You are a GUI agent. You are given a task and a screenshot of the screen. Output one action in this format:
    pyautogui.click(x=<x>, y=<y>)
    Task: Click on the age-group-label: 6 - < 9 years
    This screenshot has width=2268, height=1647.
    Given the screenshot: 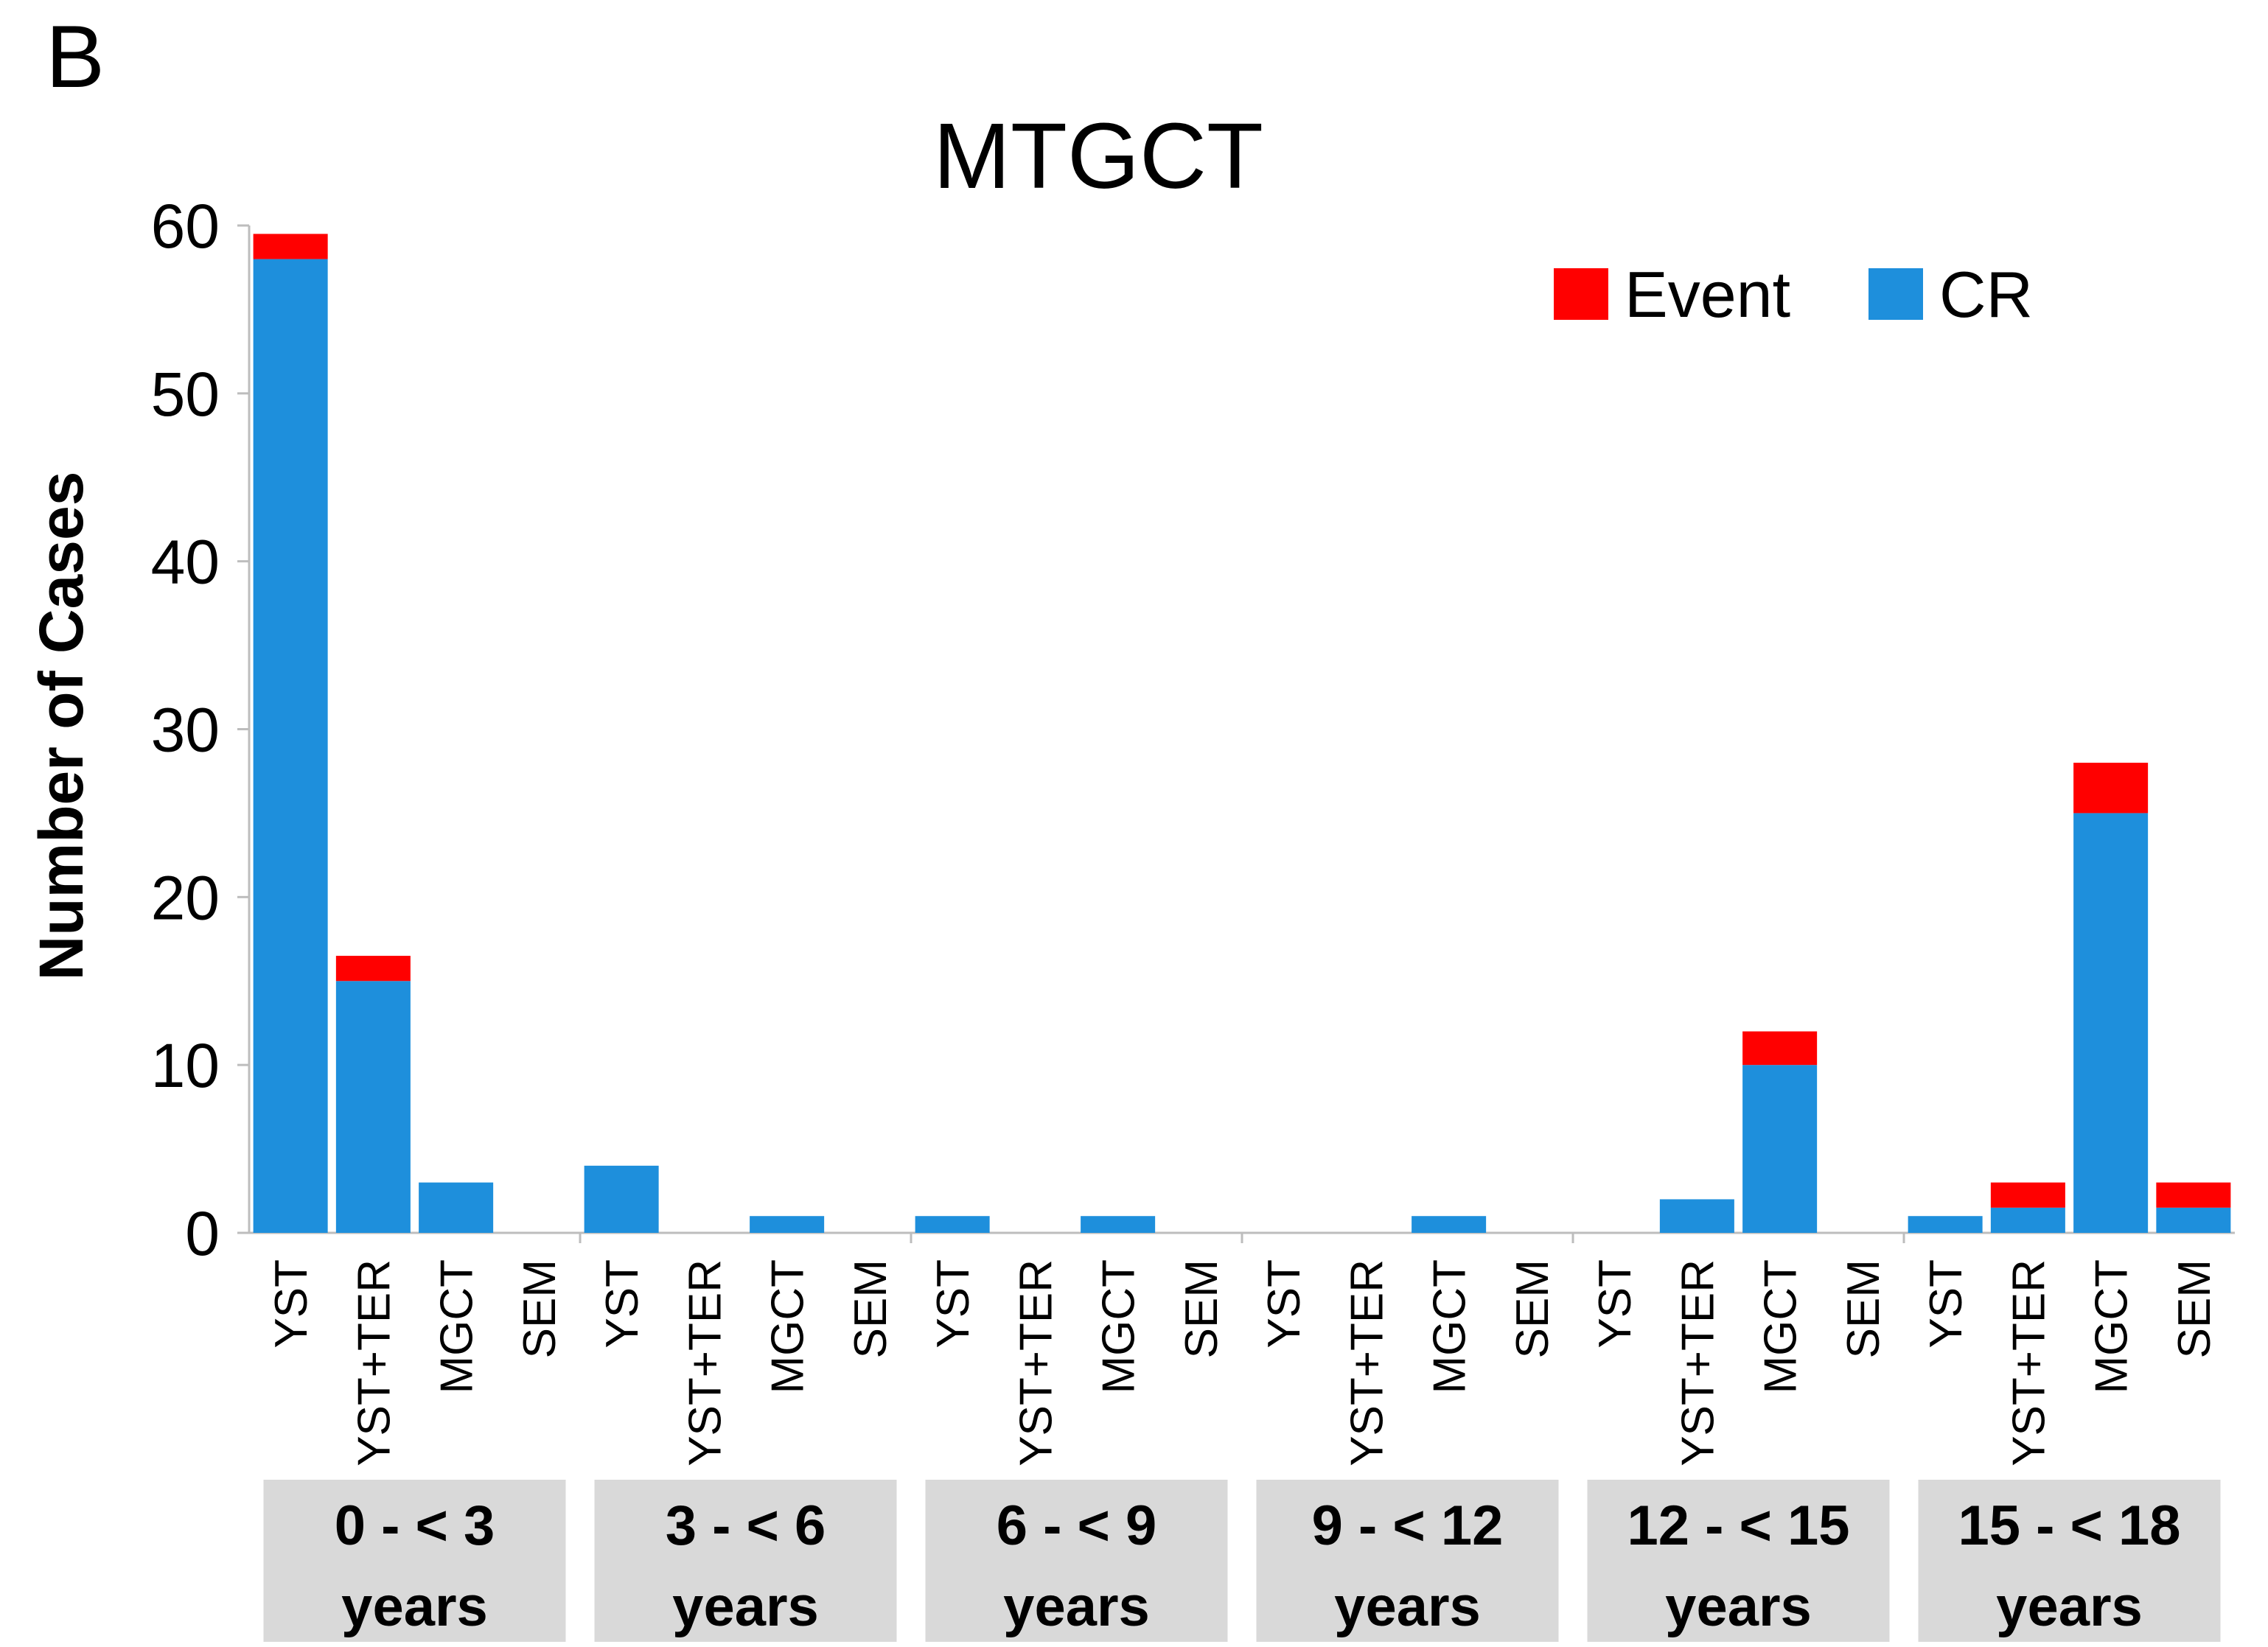 What is the action you would take?
    pyautogui.click(x=1076, y=1561)
    